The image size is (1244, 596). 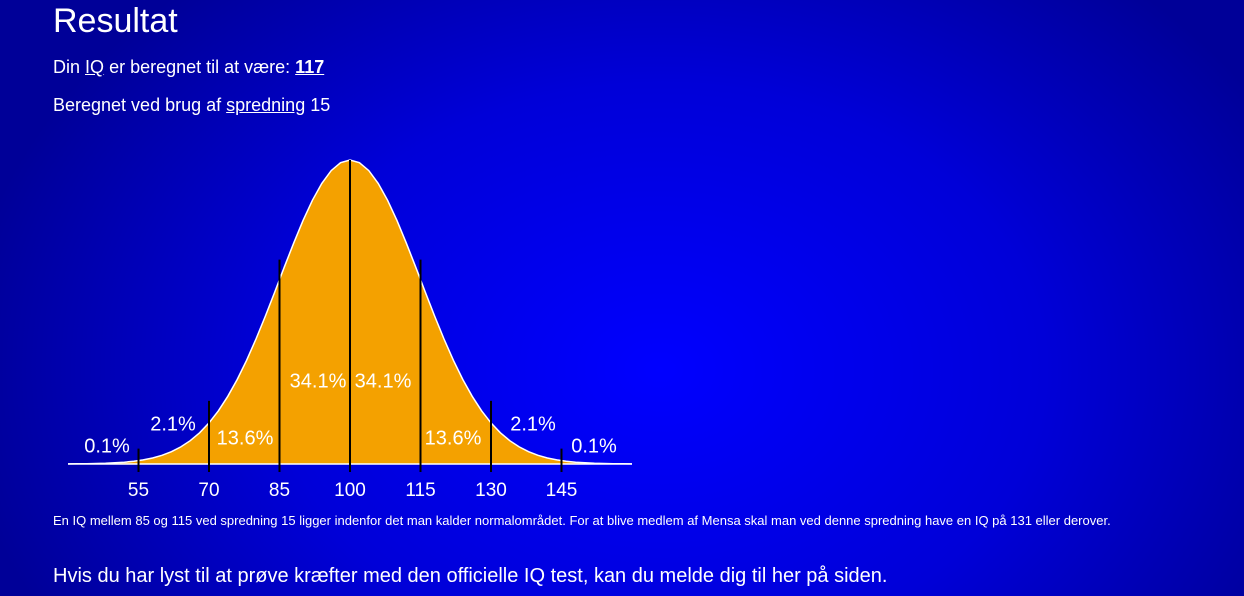 I want to click on result-line: Din IQ er beregnet til at være: 117, so click(x=188, y=67).